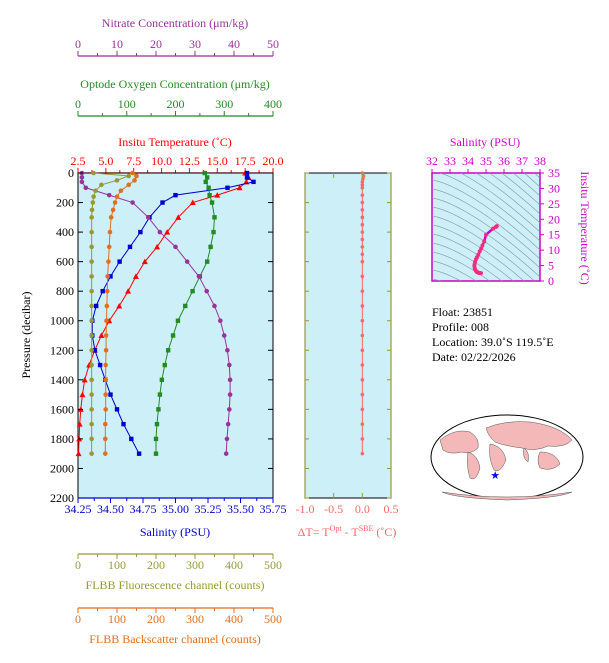 The image size is (609, 663). Describe the element at coordinates (156, 44) in the screenshot. I see `nitrate-tick-label: 20` at that location.